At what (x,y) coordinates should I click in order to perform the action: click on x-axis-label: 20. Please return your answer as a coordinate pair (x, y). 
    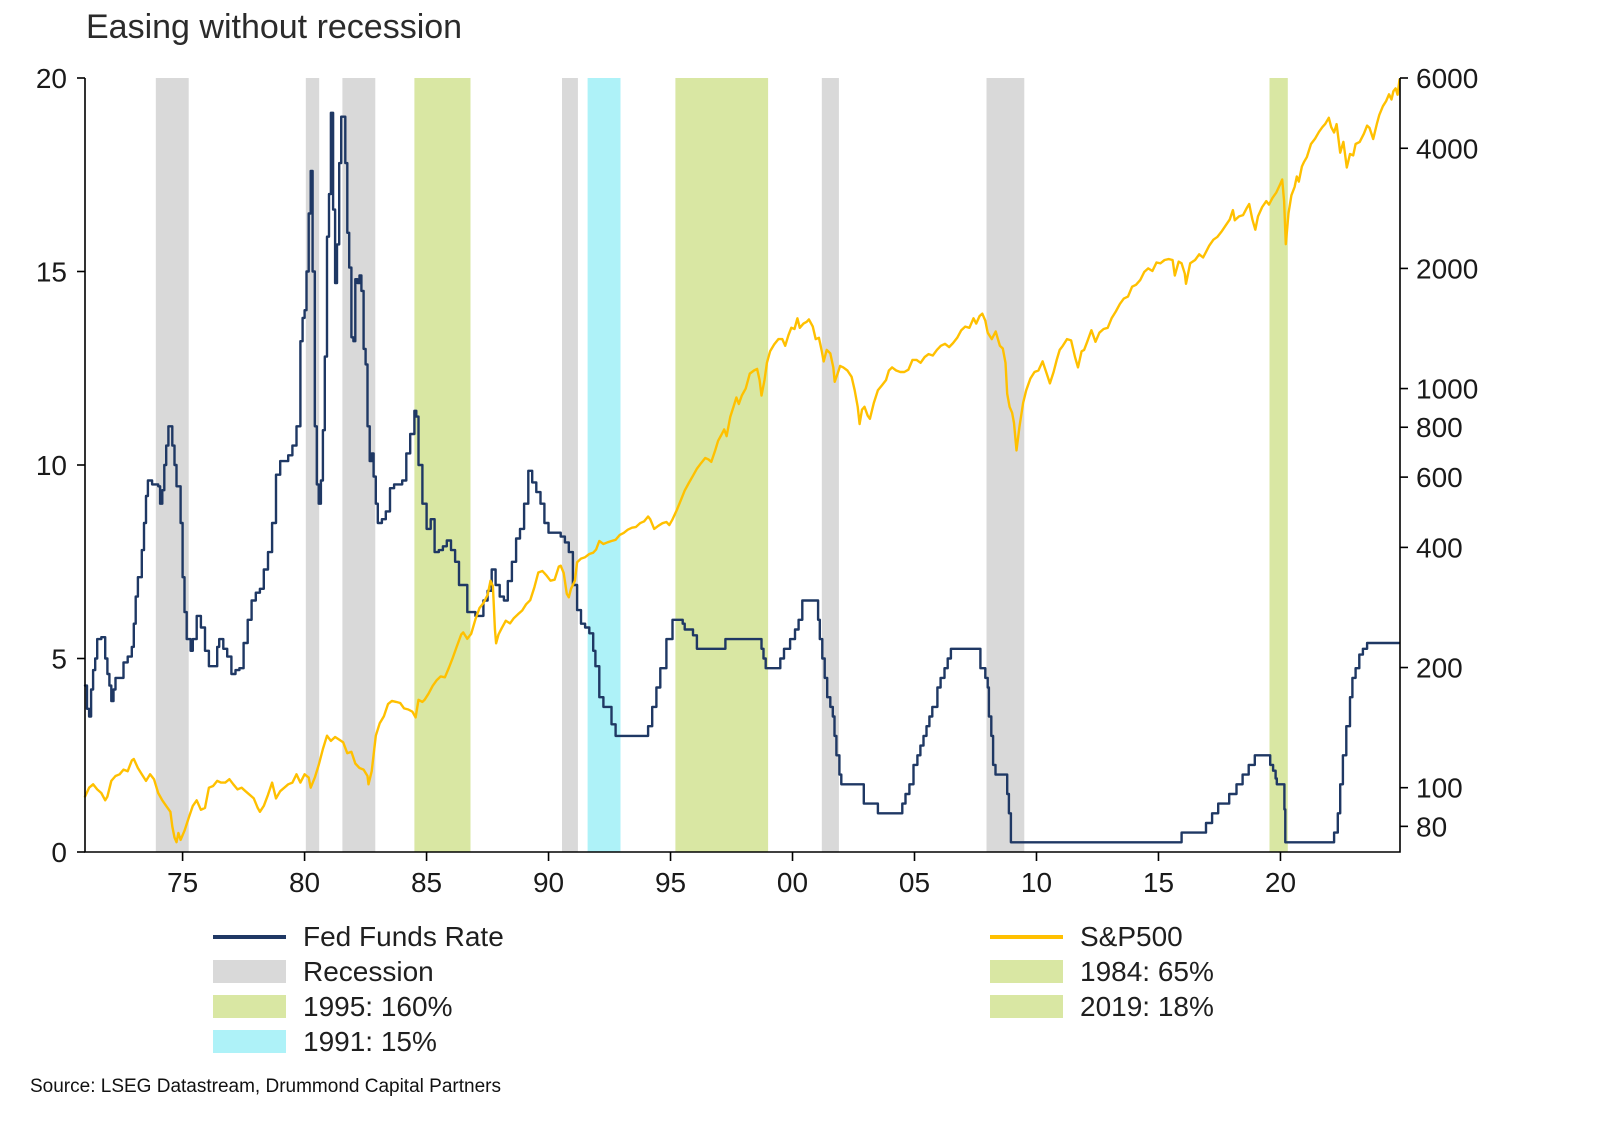
    Looking at the image, I should click on (1280, 882).